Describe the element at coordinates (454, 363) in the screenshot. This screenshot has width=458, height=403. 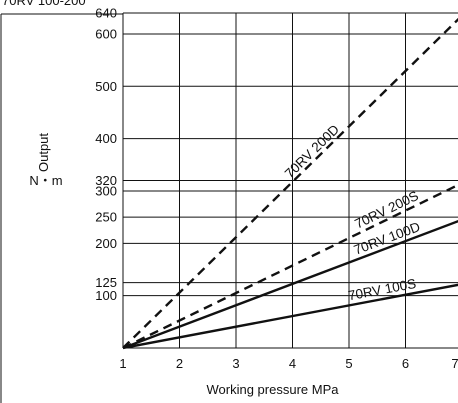
I see `x-tick-label: 7` at that location.